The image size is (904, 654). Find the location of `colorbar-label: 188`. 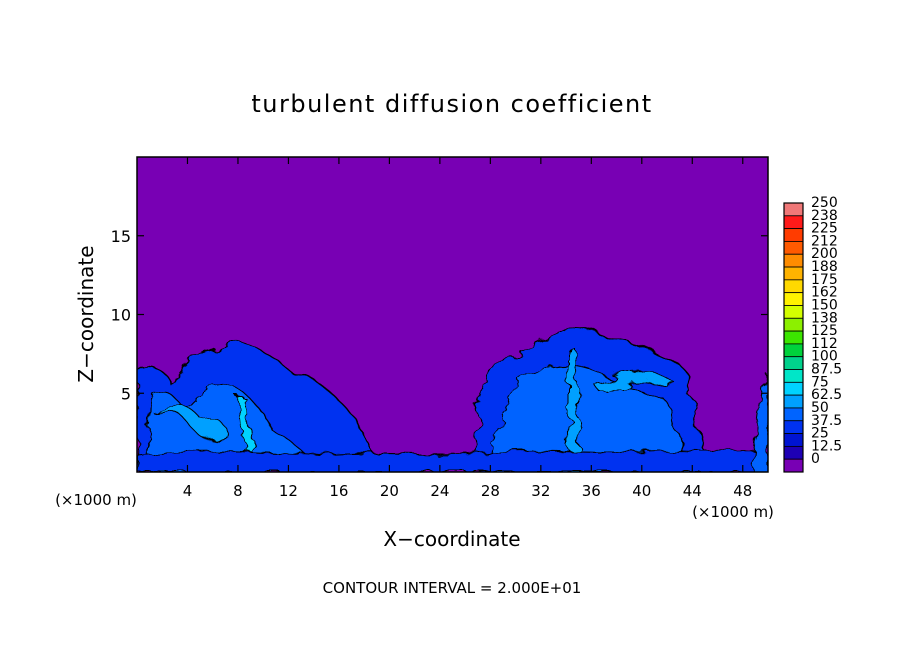

colorbar-label: 188 is located at coordinates (824, 267).